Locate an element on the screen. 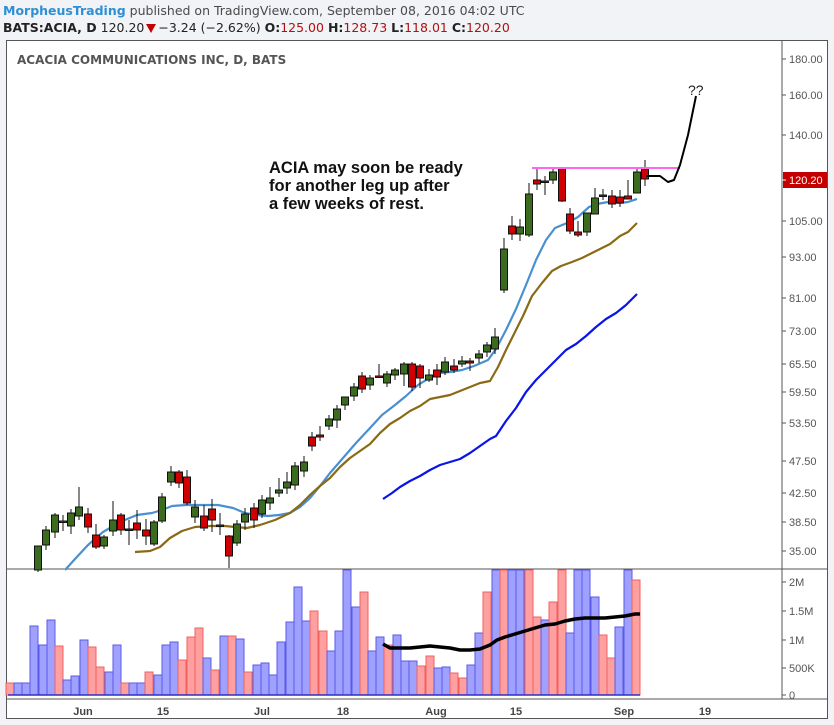 The width and height of the screenshot is (834, 725). volume-tick-label: 1.5M is located at coordinates (801, 612).